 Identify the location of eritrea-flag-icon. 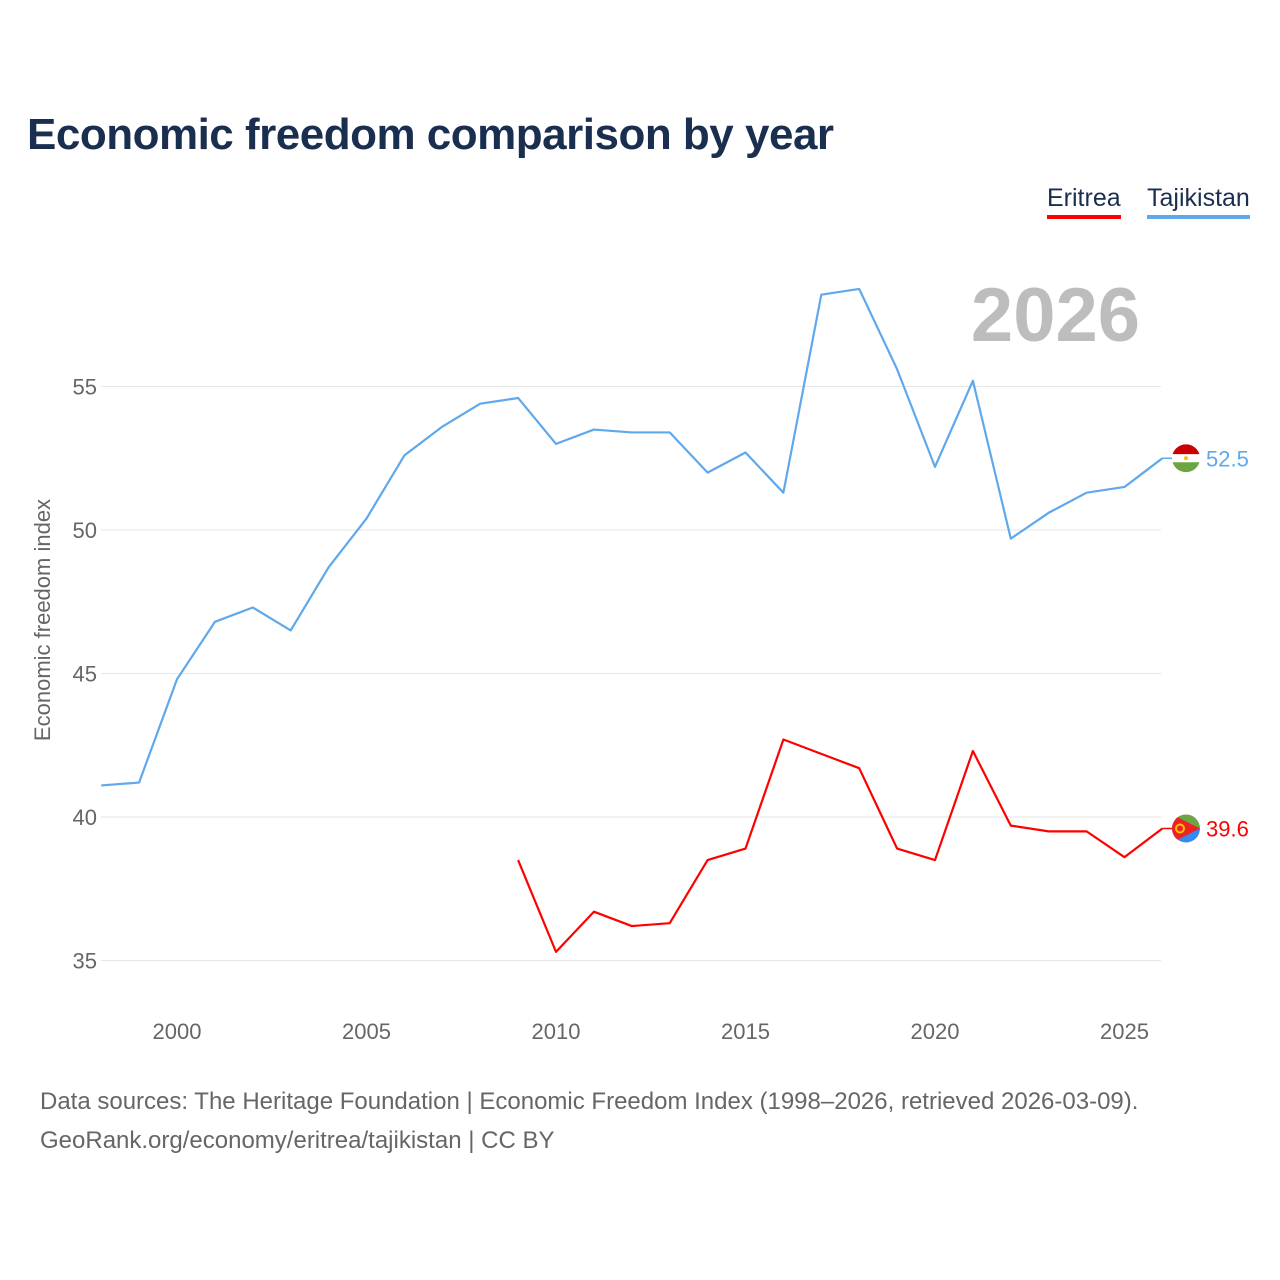
(1186, 828).